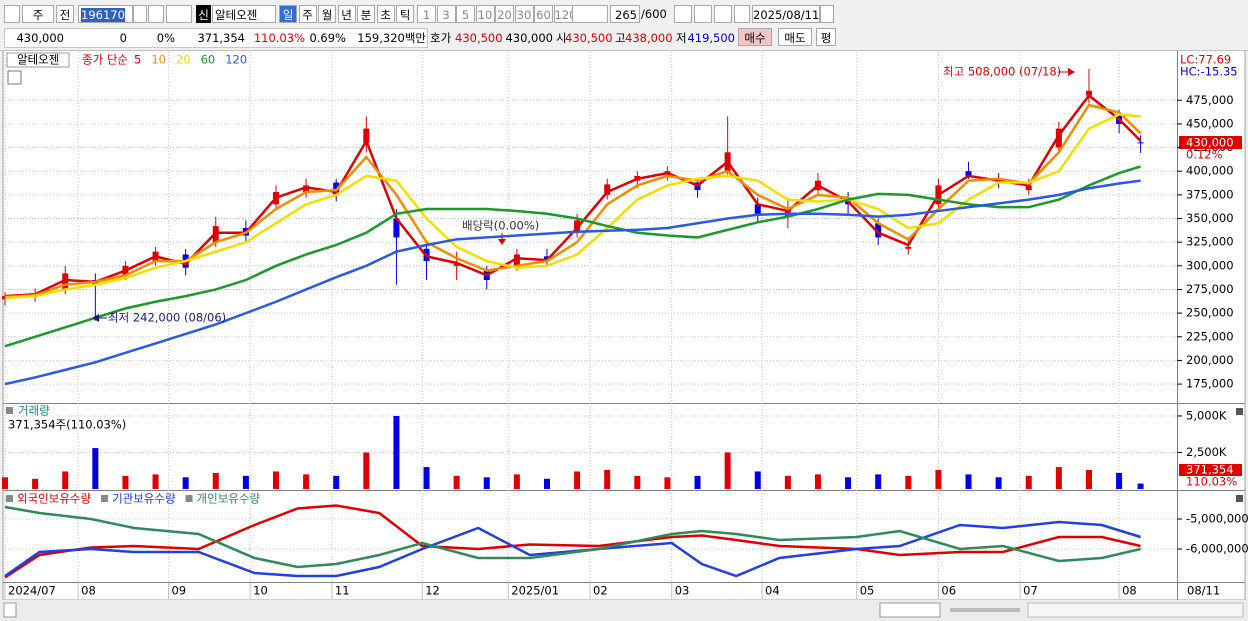 This screenshot has height=621, width=1248. Describe the element at coordinates (158, 60) in the screenshot. I see `legend-entry: 10` at that location.